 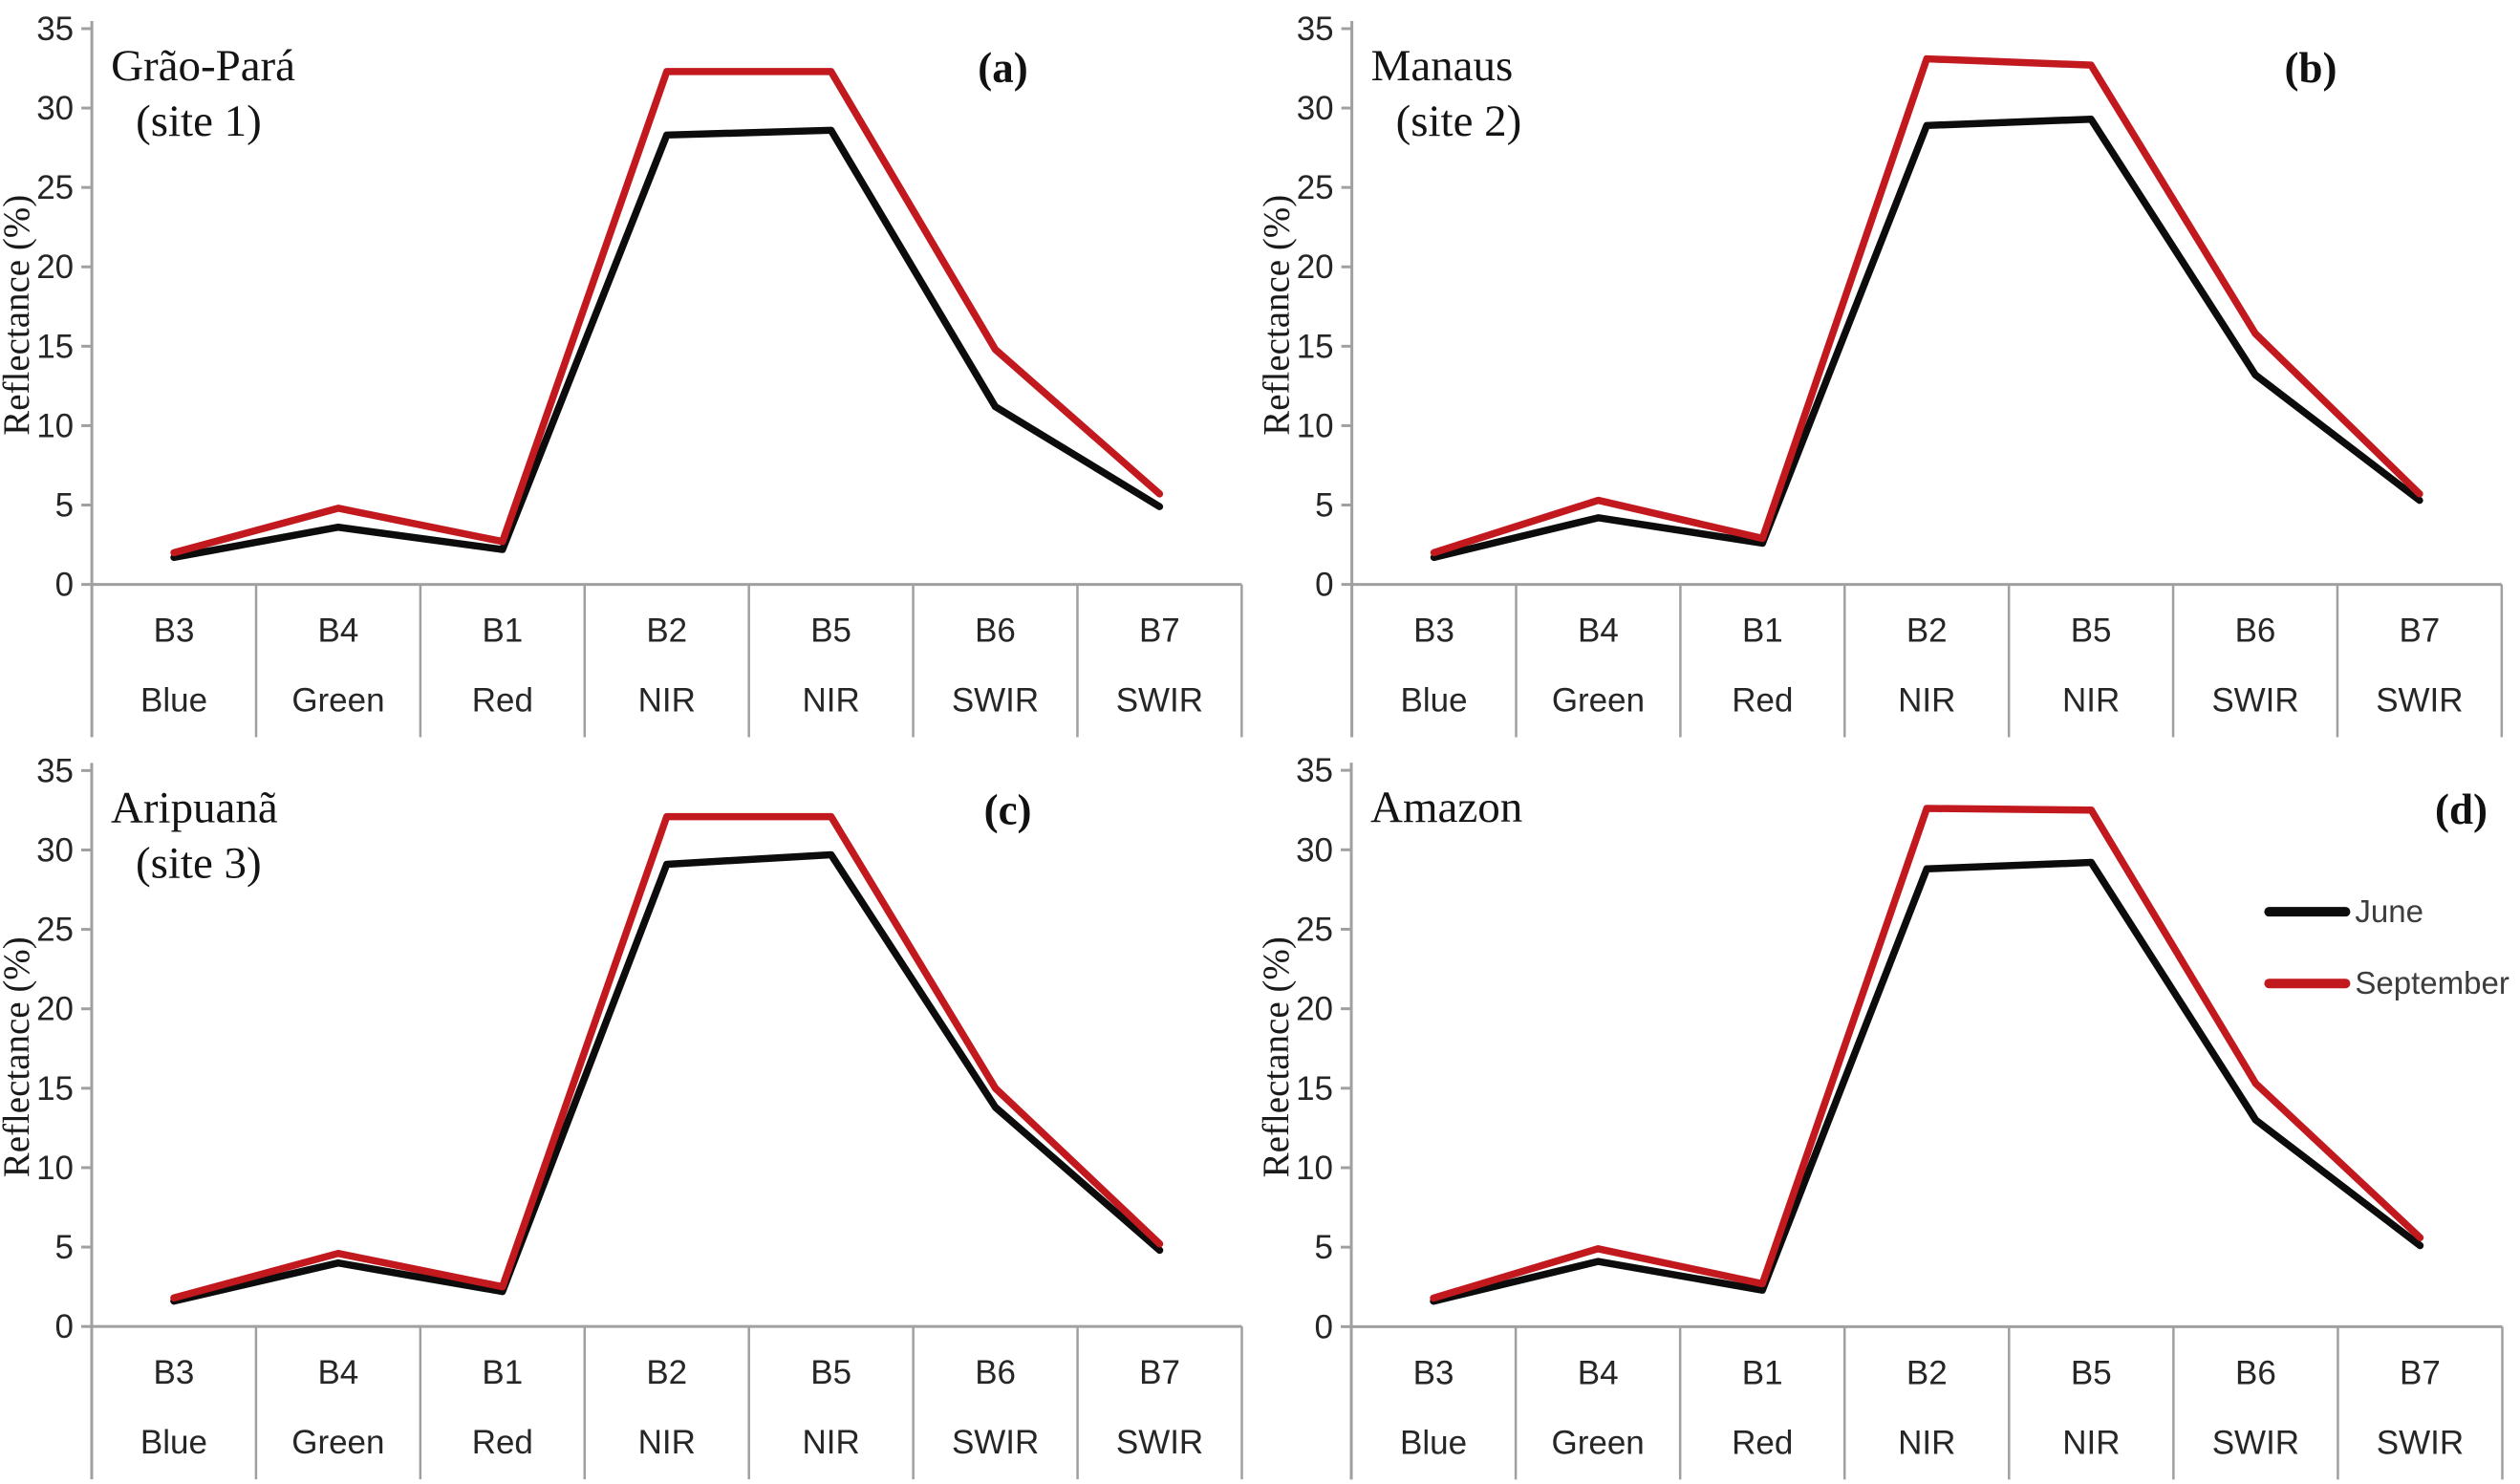 What do you see at coordinates (1446, 807) in the screenshot?
I see `chart-title: Amazon` at bounding box center [1446, 807].